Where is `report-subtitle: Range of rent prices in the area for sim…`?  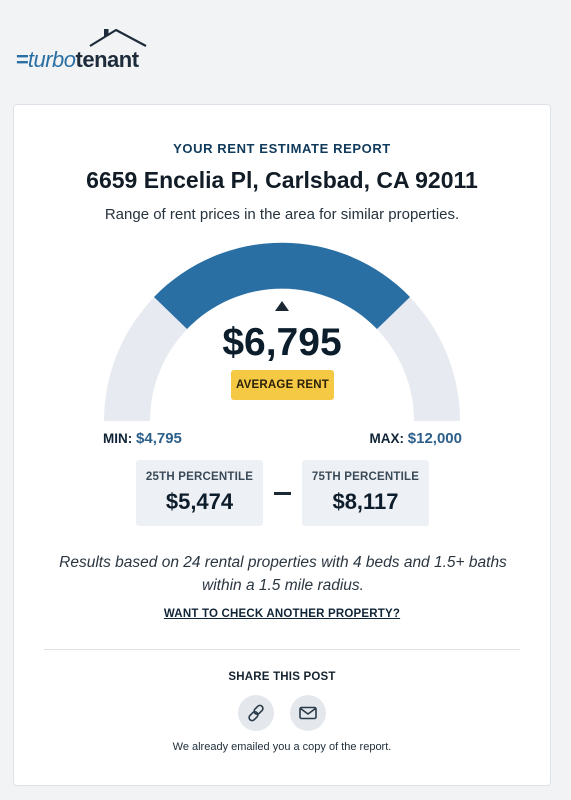
report-subtitle: Range of rent prices in the area for sim… is located at coordinates (282, 214).